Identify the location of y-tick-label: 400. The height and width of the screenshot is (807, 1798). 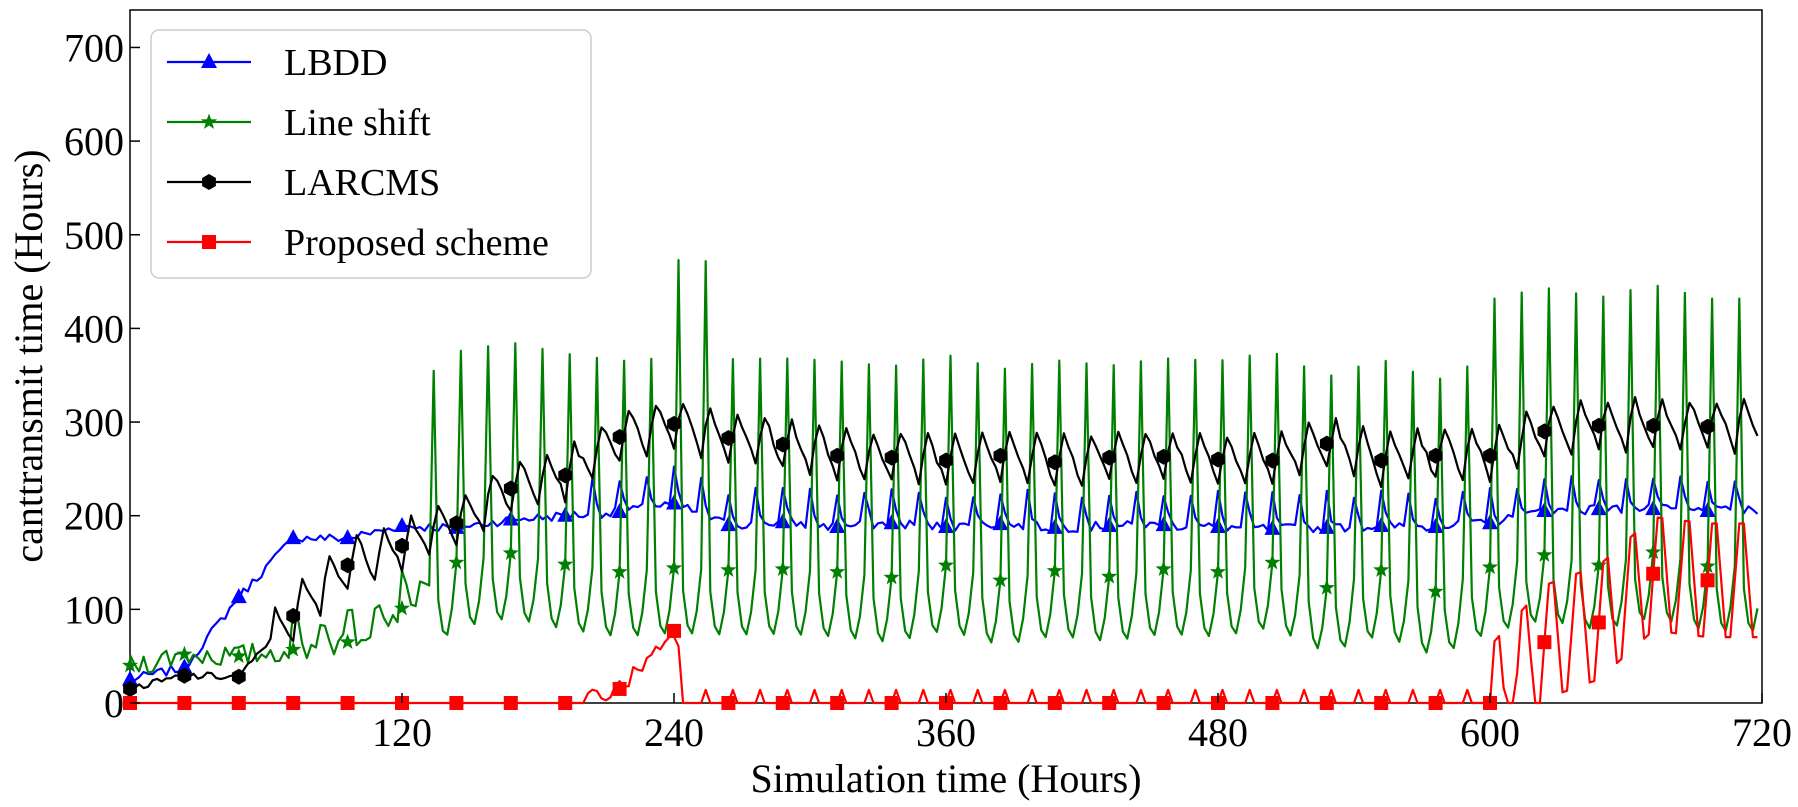
(94, 328).